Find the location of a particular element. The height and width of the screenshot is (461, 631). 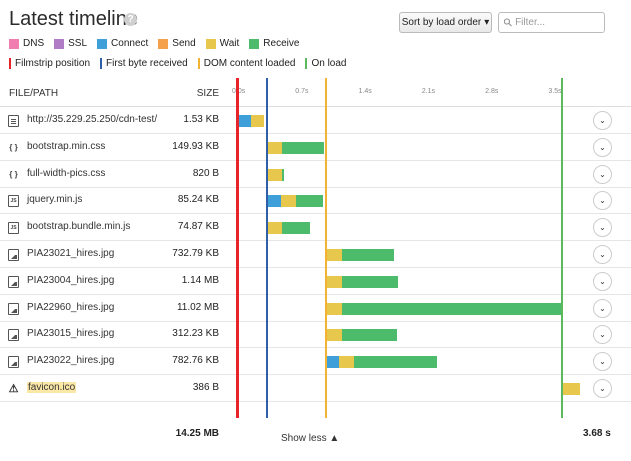

legend-label: DOM content loaded is located at coordinates (249, 63).